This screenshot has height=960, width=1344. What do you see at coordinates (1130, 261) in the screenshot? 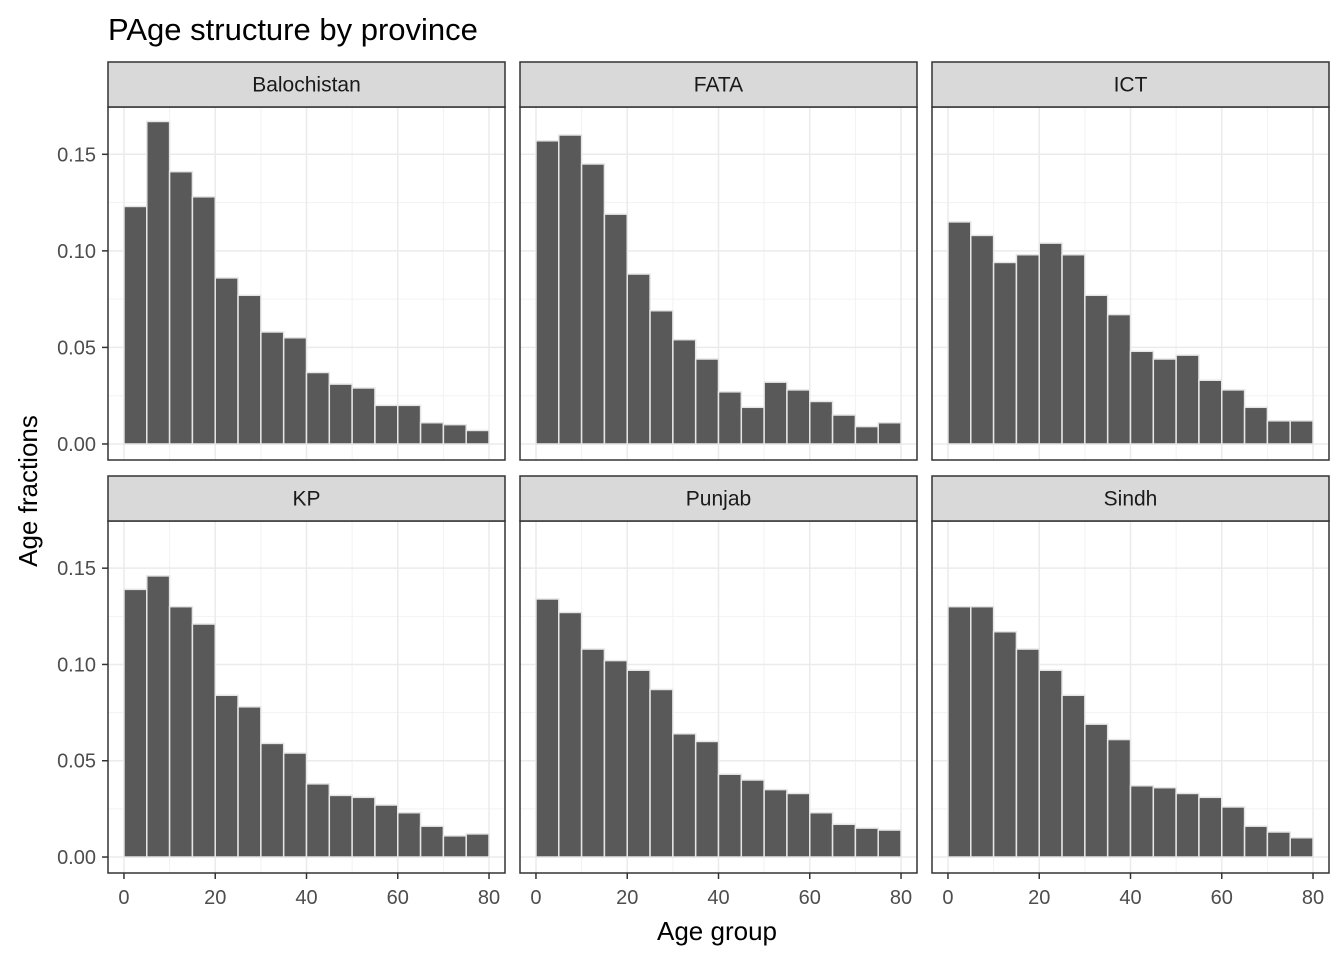
I see `facet-panel-ict: ICT` at bounding box center [1130, 261].